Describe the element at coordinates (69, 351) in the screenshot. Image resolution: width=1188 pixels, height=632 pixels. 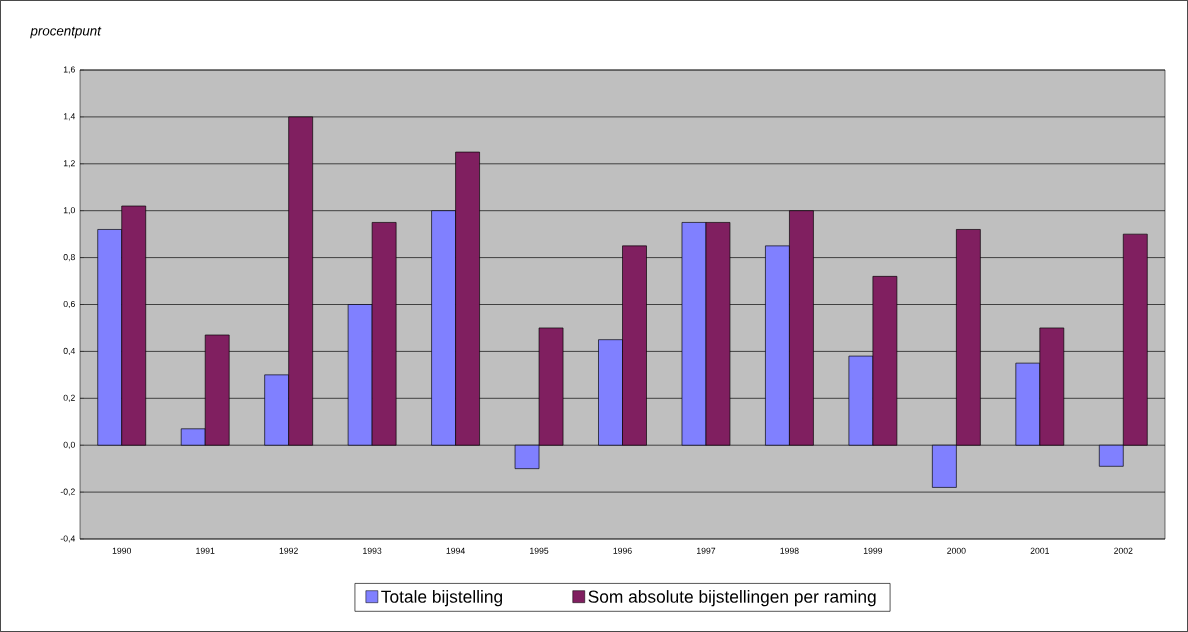
I see `y-tick-label: 0,4` at that location.